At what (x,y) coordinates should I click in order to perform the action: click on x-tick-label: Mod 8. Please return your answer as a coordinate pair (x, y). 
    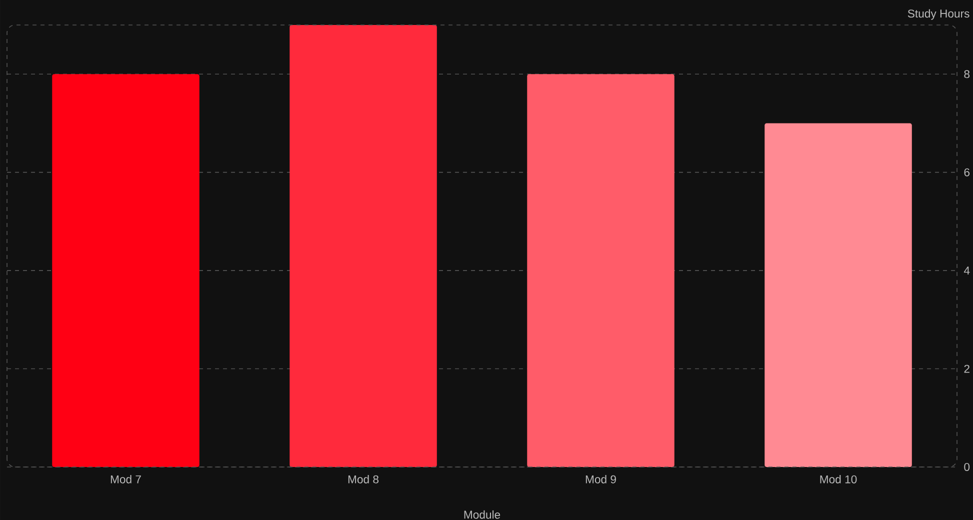
    Looking at the image, I should click on (363, 479).